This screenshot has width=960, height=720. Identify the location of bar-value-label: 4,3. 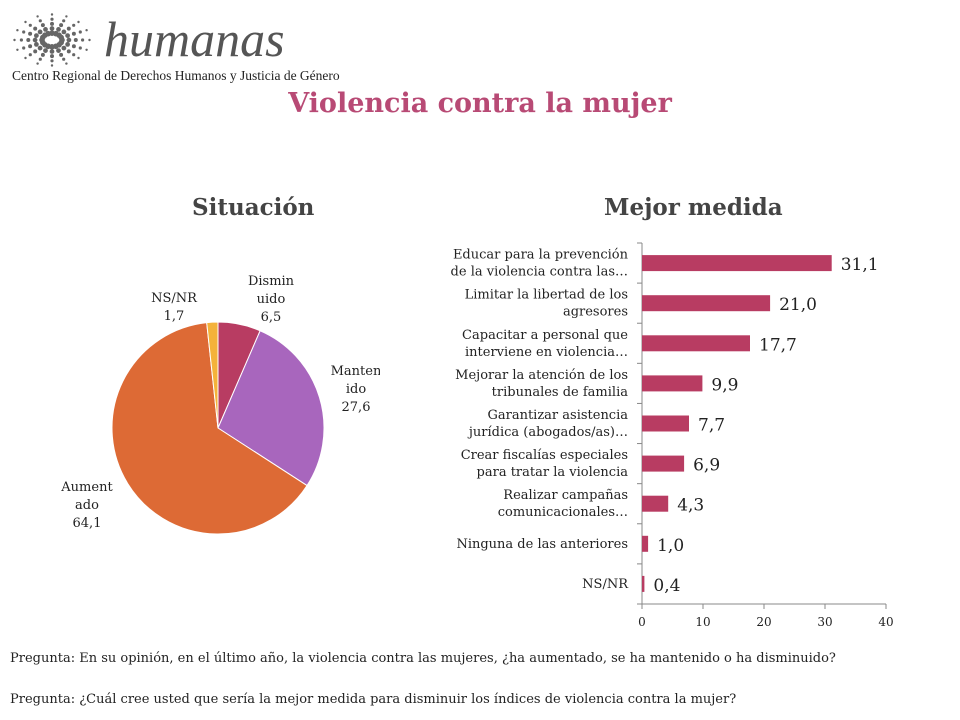
(690, 506).